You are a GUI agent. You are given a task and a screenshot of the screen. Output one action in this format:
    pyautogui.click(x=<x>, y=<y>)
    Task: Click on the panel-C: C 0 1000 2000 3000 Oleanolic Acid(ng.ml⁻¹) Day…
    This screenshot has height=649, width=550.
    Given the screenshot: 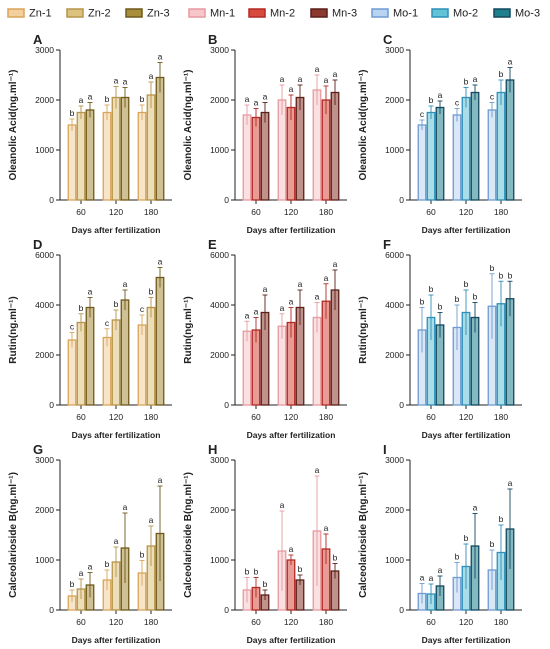 What is the action you would take?
    pyautogui.click(x=440, y=133)
    